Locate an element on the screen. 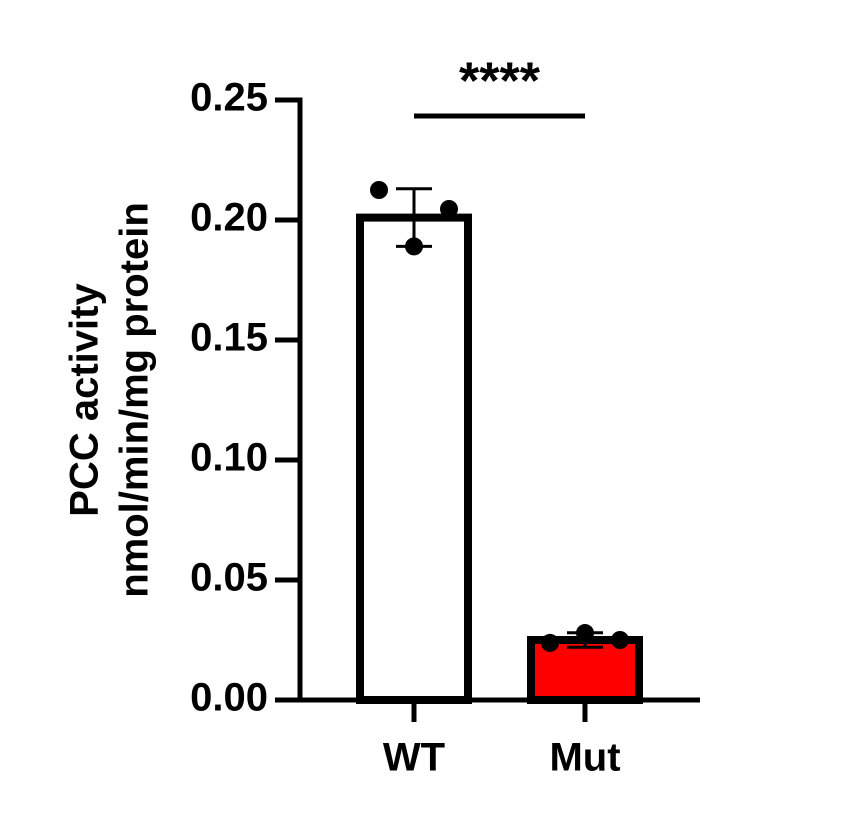 This screenshot has width=843, height=821. y-tick-label: 0.05 is located at coordinates (229, 578).